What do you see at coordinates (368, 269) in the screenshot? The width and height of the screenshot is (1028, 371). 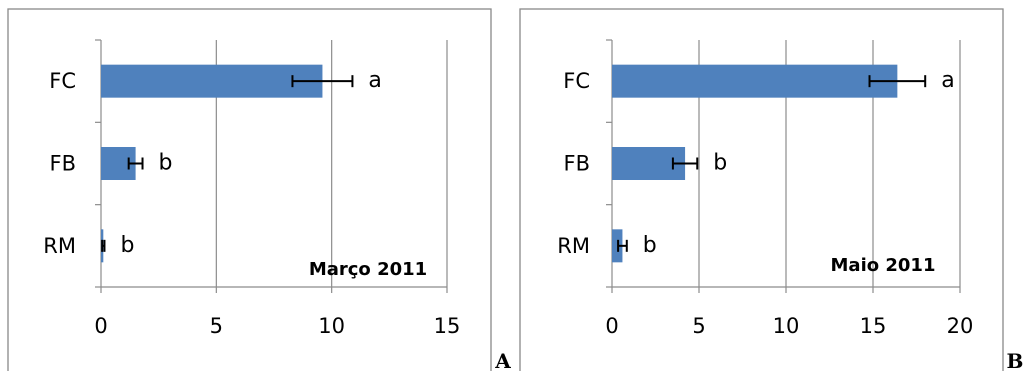 I see `panel-title: Março 2011` at bounding box center [368, 269].